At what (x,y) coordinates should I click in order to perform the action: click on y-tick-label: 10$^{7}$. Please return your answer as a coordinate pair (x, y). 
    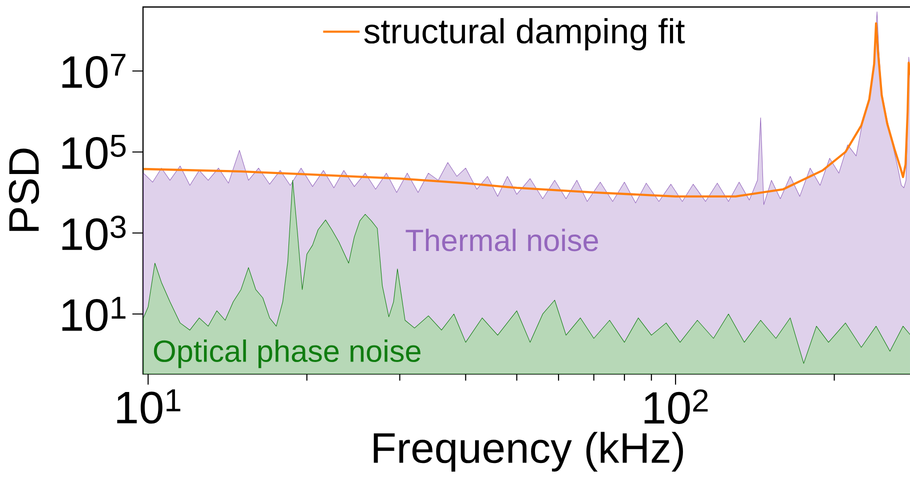
    Looking at the image, I should click on (94, 71).